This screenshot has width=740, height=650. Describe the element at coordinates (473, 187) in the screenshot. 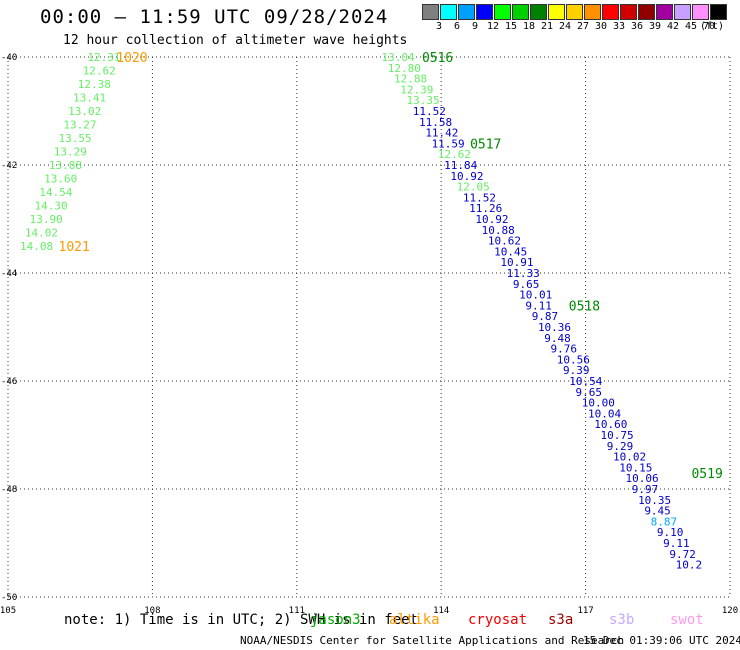

I see `wave-height-value: 12.05` at that location.